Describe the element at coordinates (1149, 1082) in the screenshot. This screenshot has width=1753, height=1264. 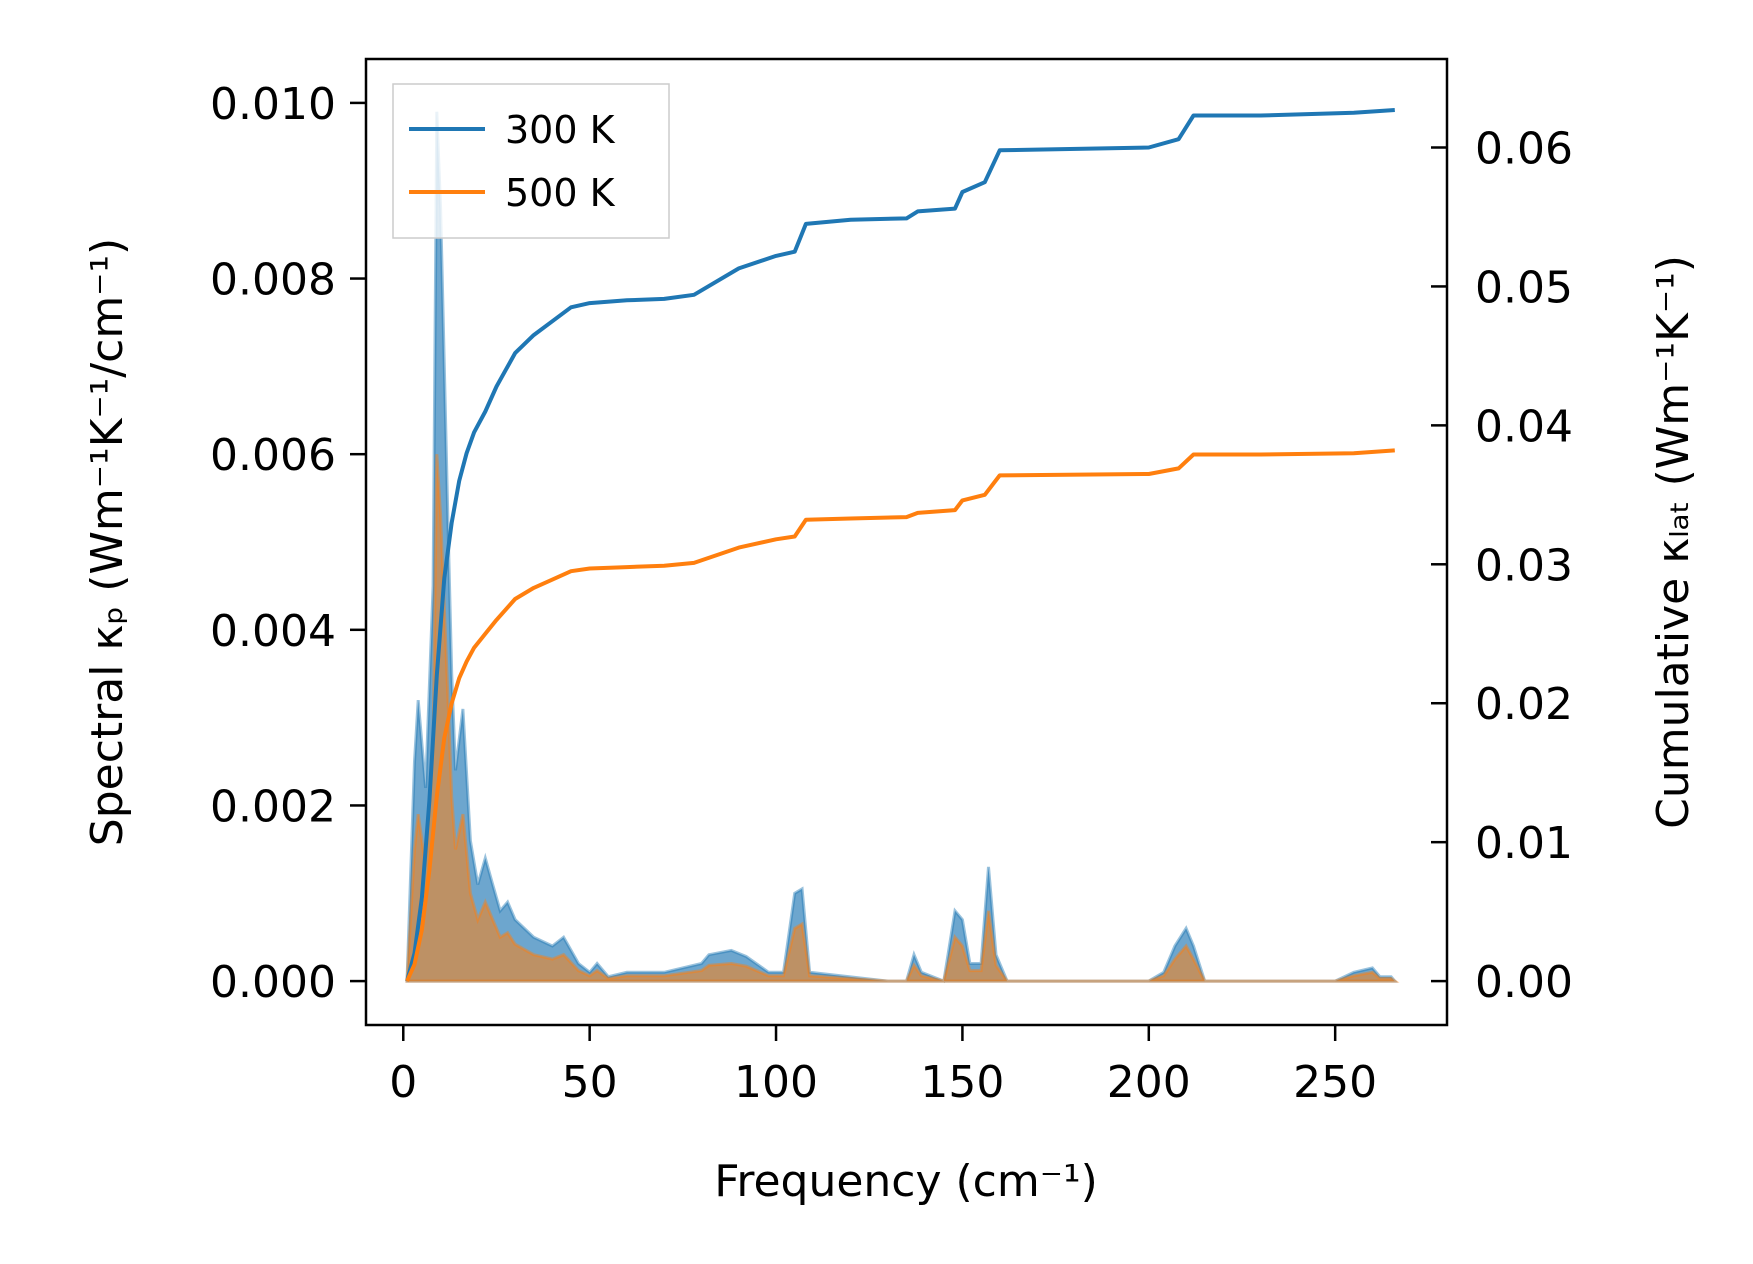
I see `x-tick-label: 200` at that location.